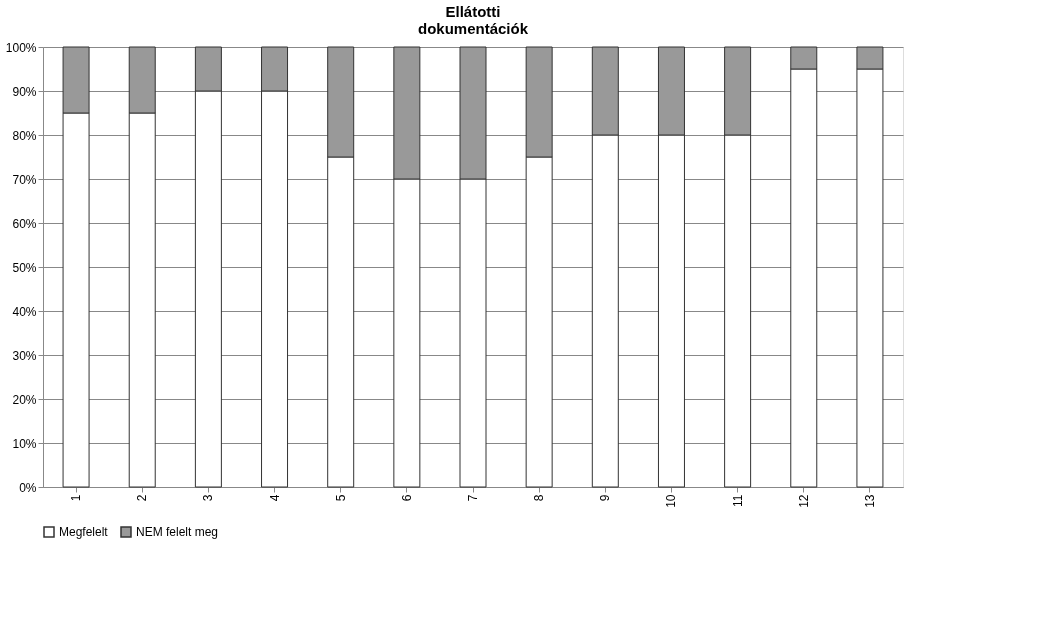 This screenshot has height=639, width=1040. I want to click on y-tick-label: 80%, so click(24, 135).